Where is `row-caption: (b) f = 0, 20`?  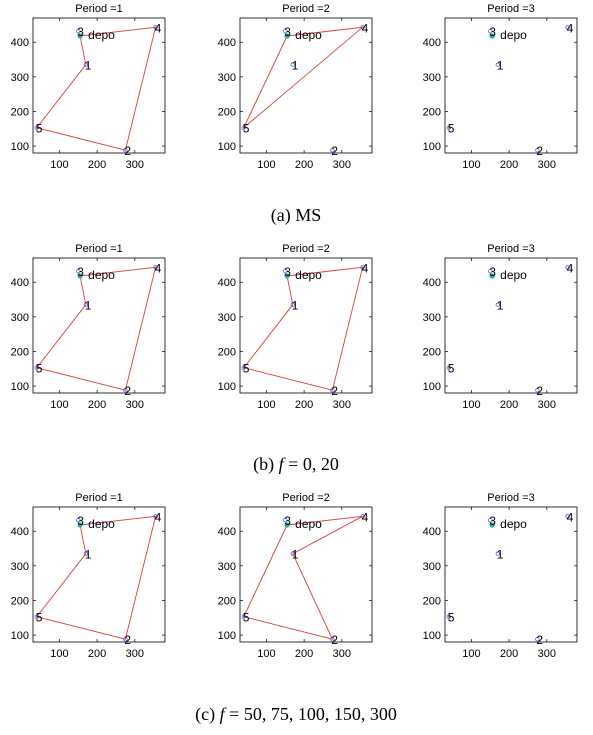 row-caption: (b) f = 0, 20 is located at coordinates (296, 464).